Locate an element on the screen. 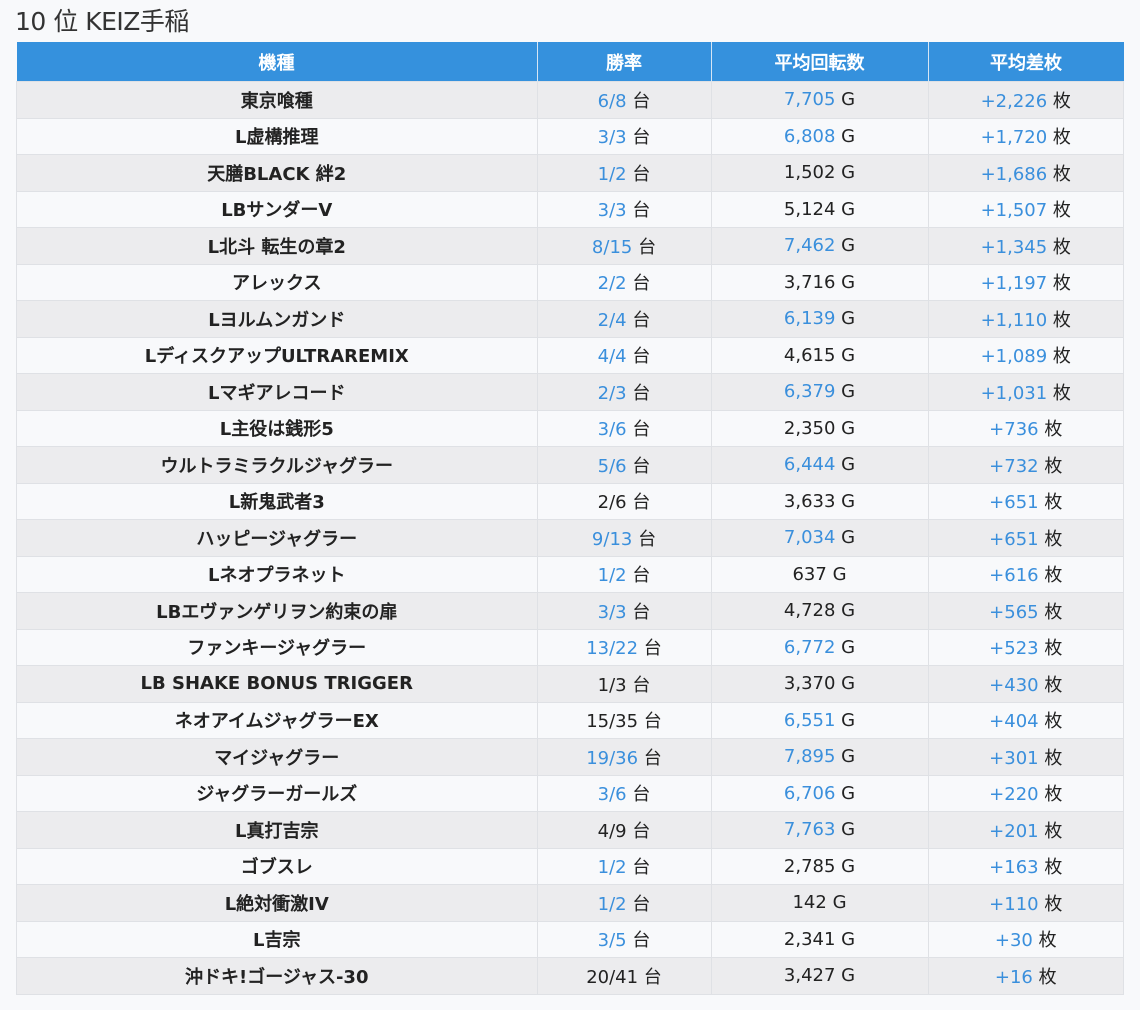  machine-name: L新鬼武者3 is located at coordinates (277, 501).